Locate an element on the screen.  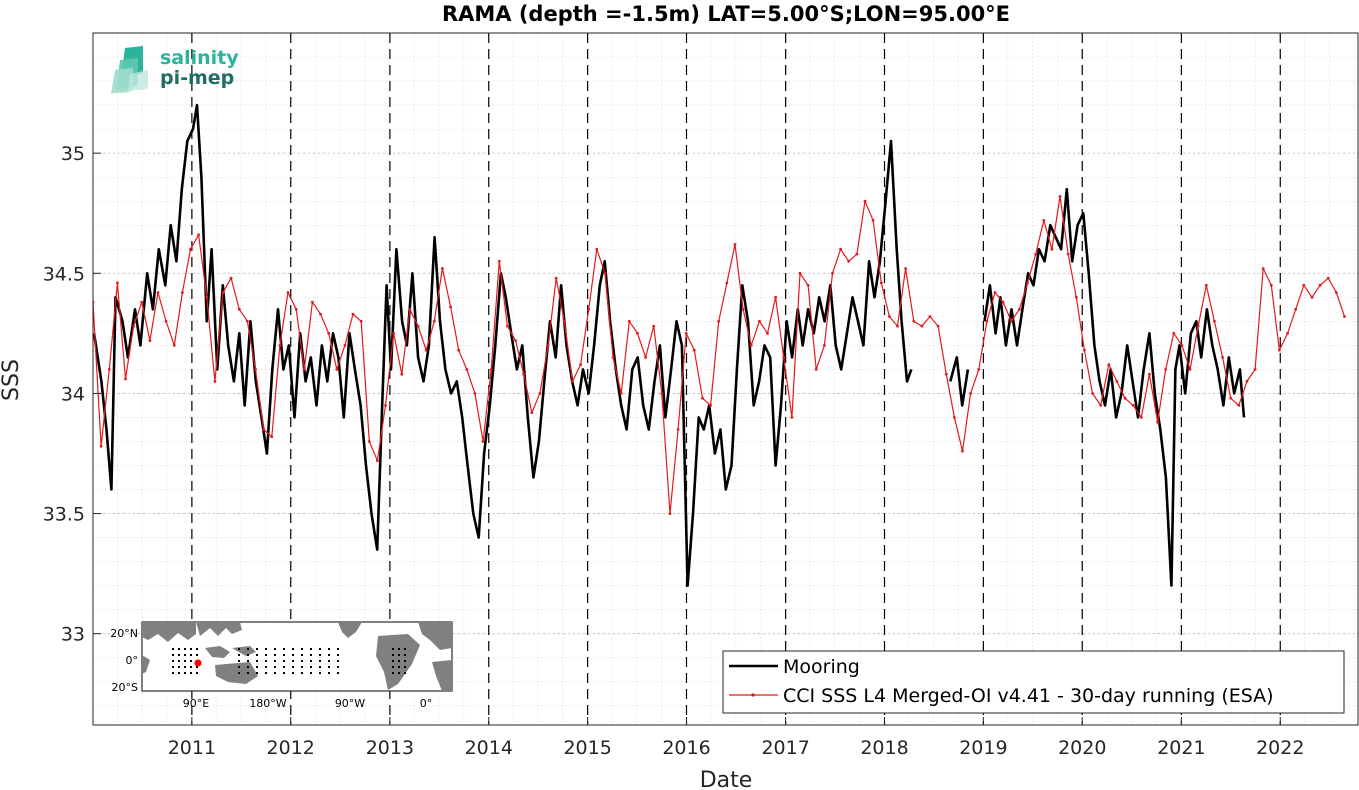
legend-box is located at coordinates (1033, 682).